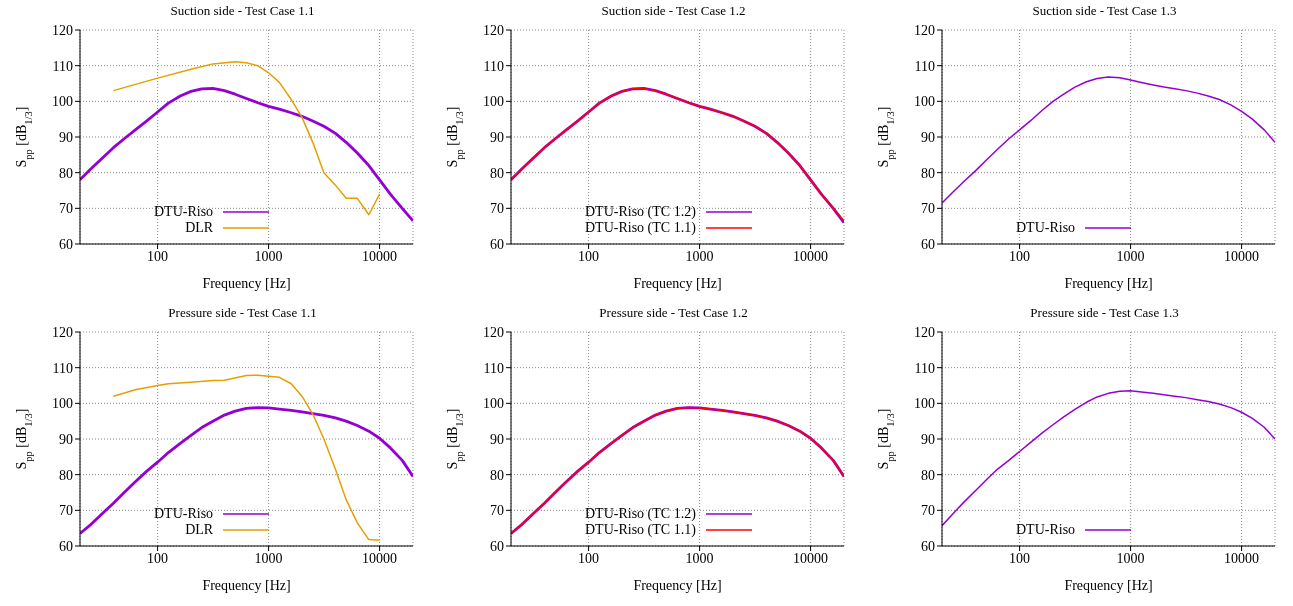 This screenshot has height=606, width=1293. Describe the element at coordinates (673, 11) in the screenshot. I see `chart-title: Suction side - Test Case 1.2` at that location.